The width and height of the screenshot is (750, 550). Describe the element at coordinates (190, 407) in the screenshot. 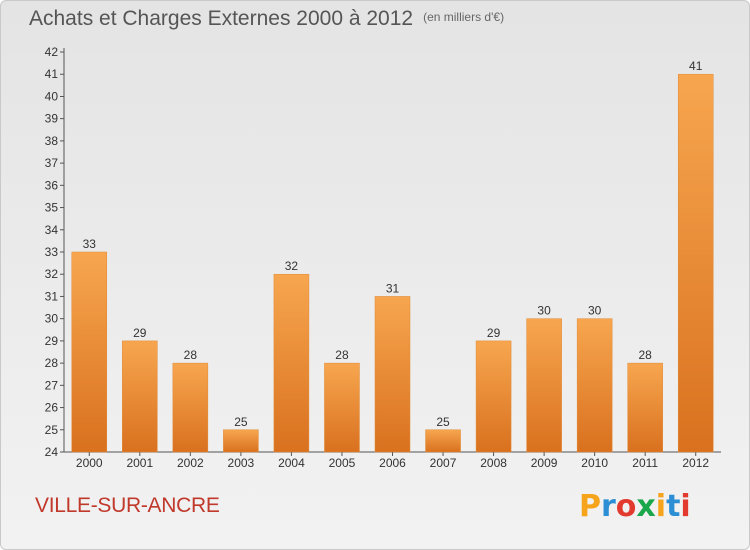

I see `bar-2002` at that location.